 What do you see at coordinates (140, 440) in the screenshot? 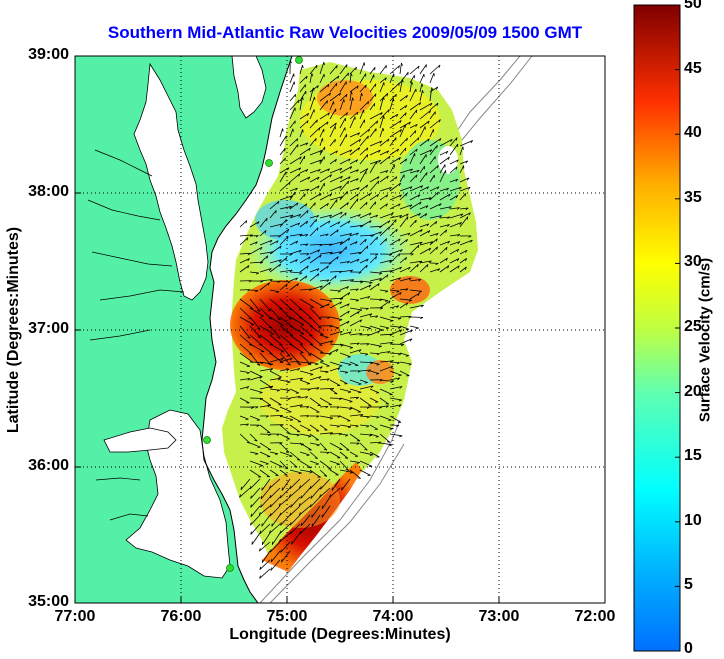
I see `albemarle-sound` at bounding box center [140, 440].